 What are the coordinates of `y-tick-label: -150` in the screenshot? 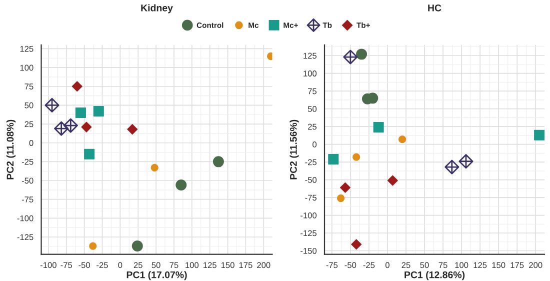 It's located at (308, 251).